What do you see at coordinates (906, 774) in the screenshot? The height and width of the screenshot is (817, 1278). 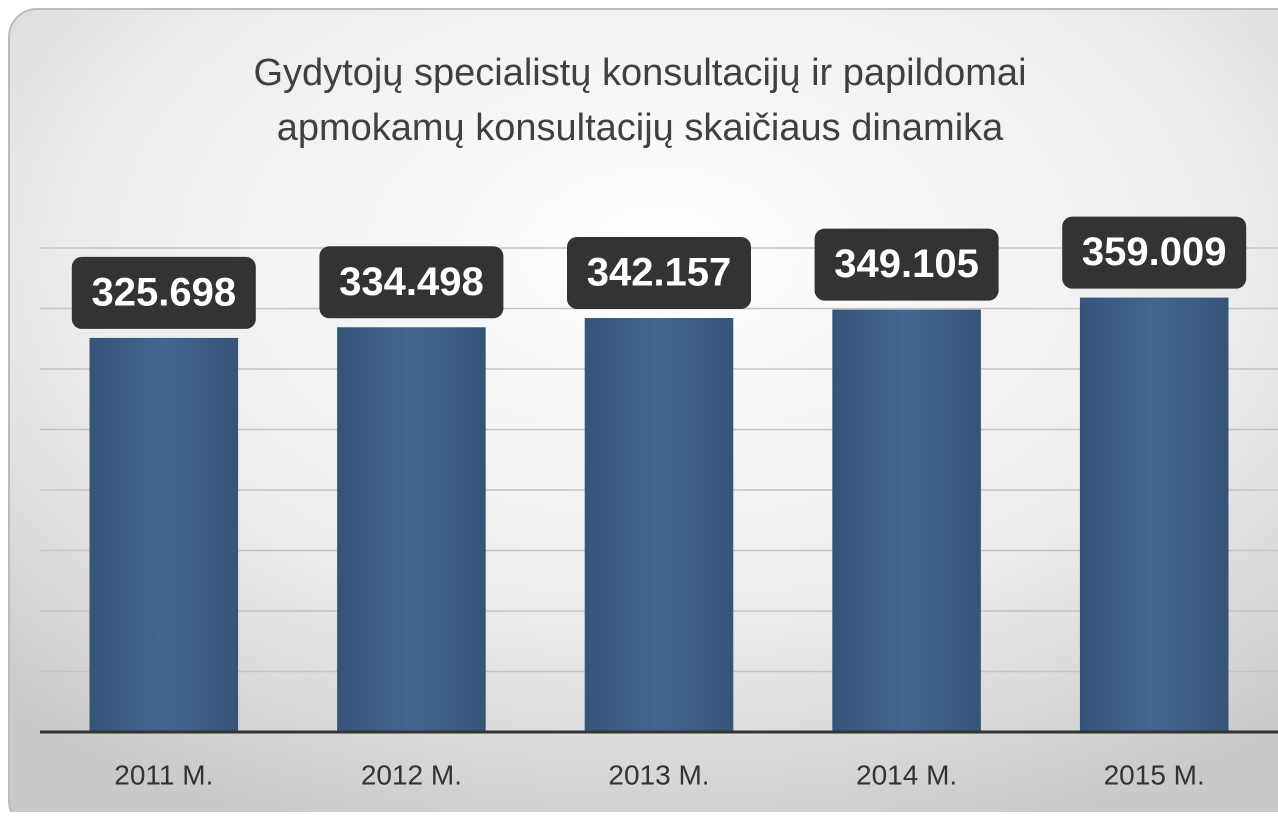 I see `x-tick-label: 2014 M.` at bounding box center [906, 774].